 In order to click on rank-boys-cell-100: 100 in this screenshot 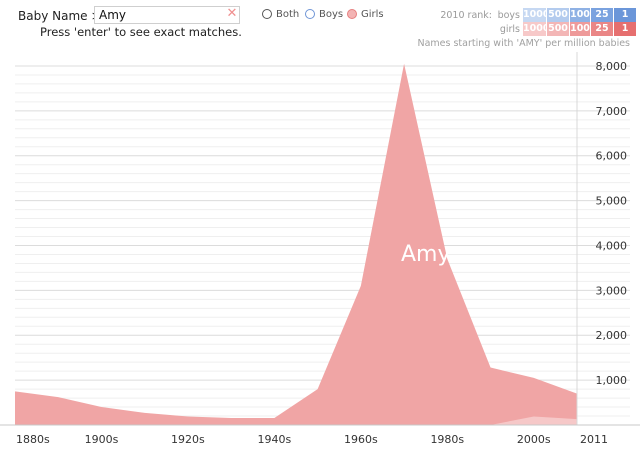, I will do `click(580, 15)`.